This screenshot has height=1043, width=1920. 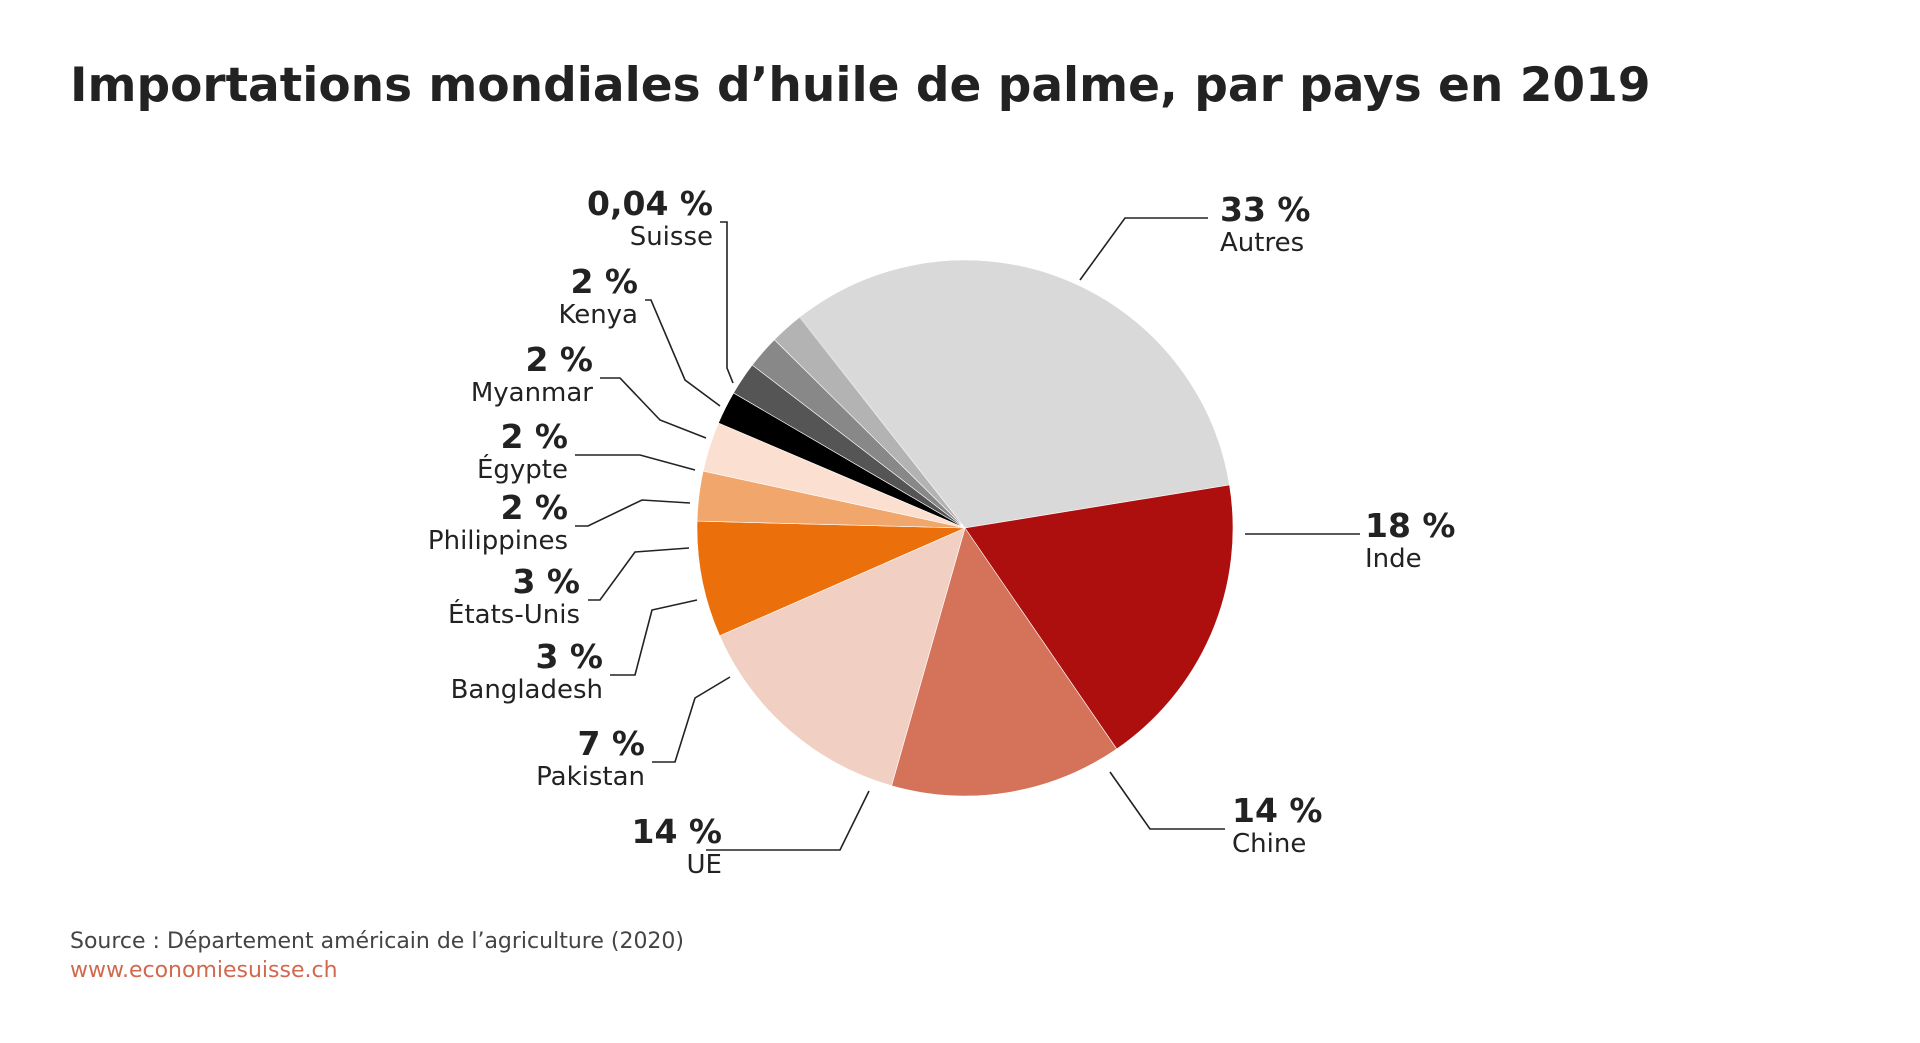 I want to click on slice-value-etats-unis: 3 %, so click(x=546, y=581).